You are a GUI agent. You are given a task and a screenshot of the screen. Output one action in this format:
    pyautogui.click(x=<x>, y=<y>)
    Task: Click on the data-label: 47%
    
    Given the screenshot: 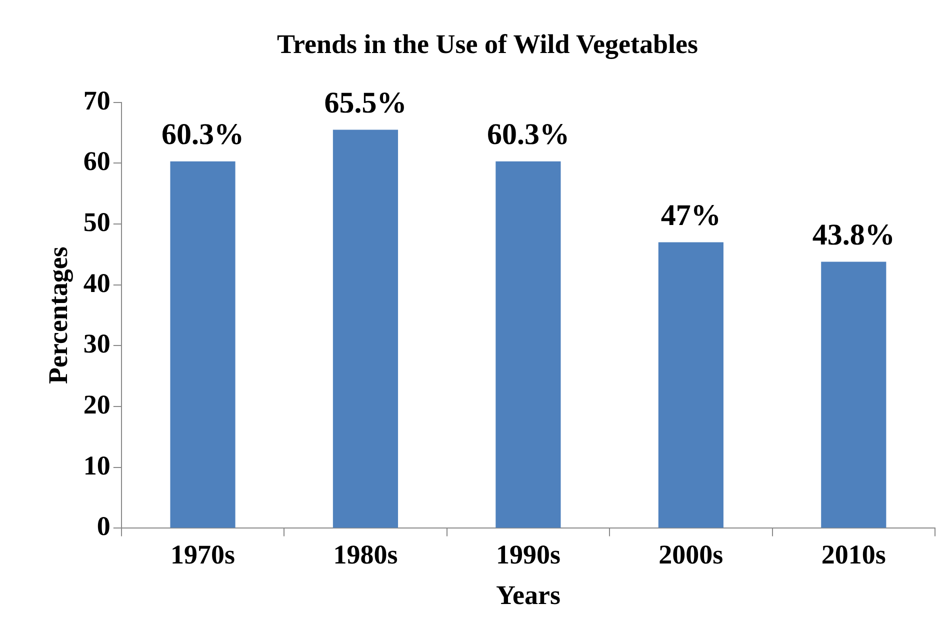 What is the action you would take?
    pyautogui.click(x=690, y=215)
    